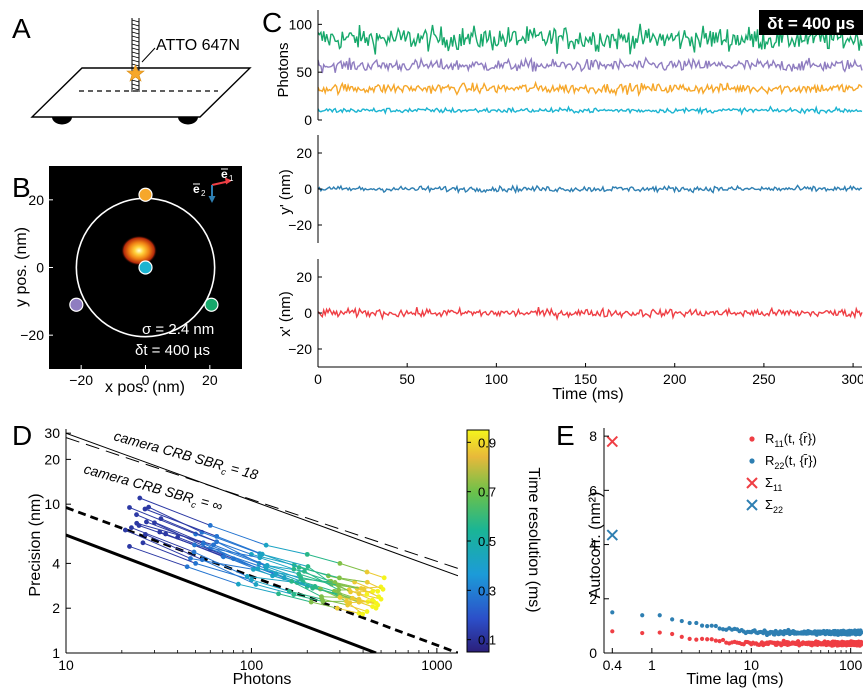 The width and height of the screenshot is (863, 688). Describe the element at coordinates (32, 335) in the screenshot. I see `y-tick-label: −20` at that location.